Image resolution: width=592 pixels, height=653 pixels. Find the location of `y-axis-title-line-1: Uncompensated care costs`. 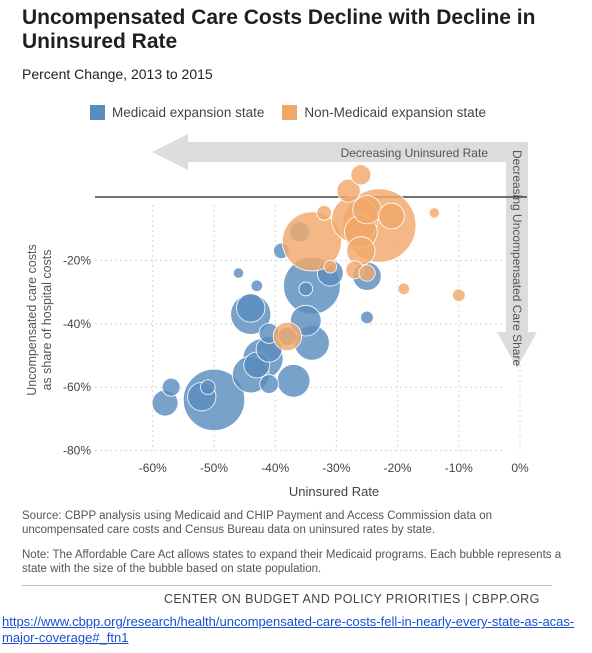

y-axis-title-line-1: Uncompensated care costs is located at coordinates (32, 319).